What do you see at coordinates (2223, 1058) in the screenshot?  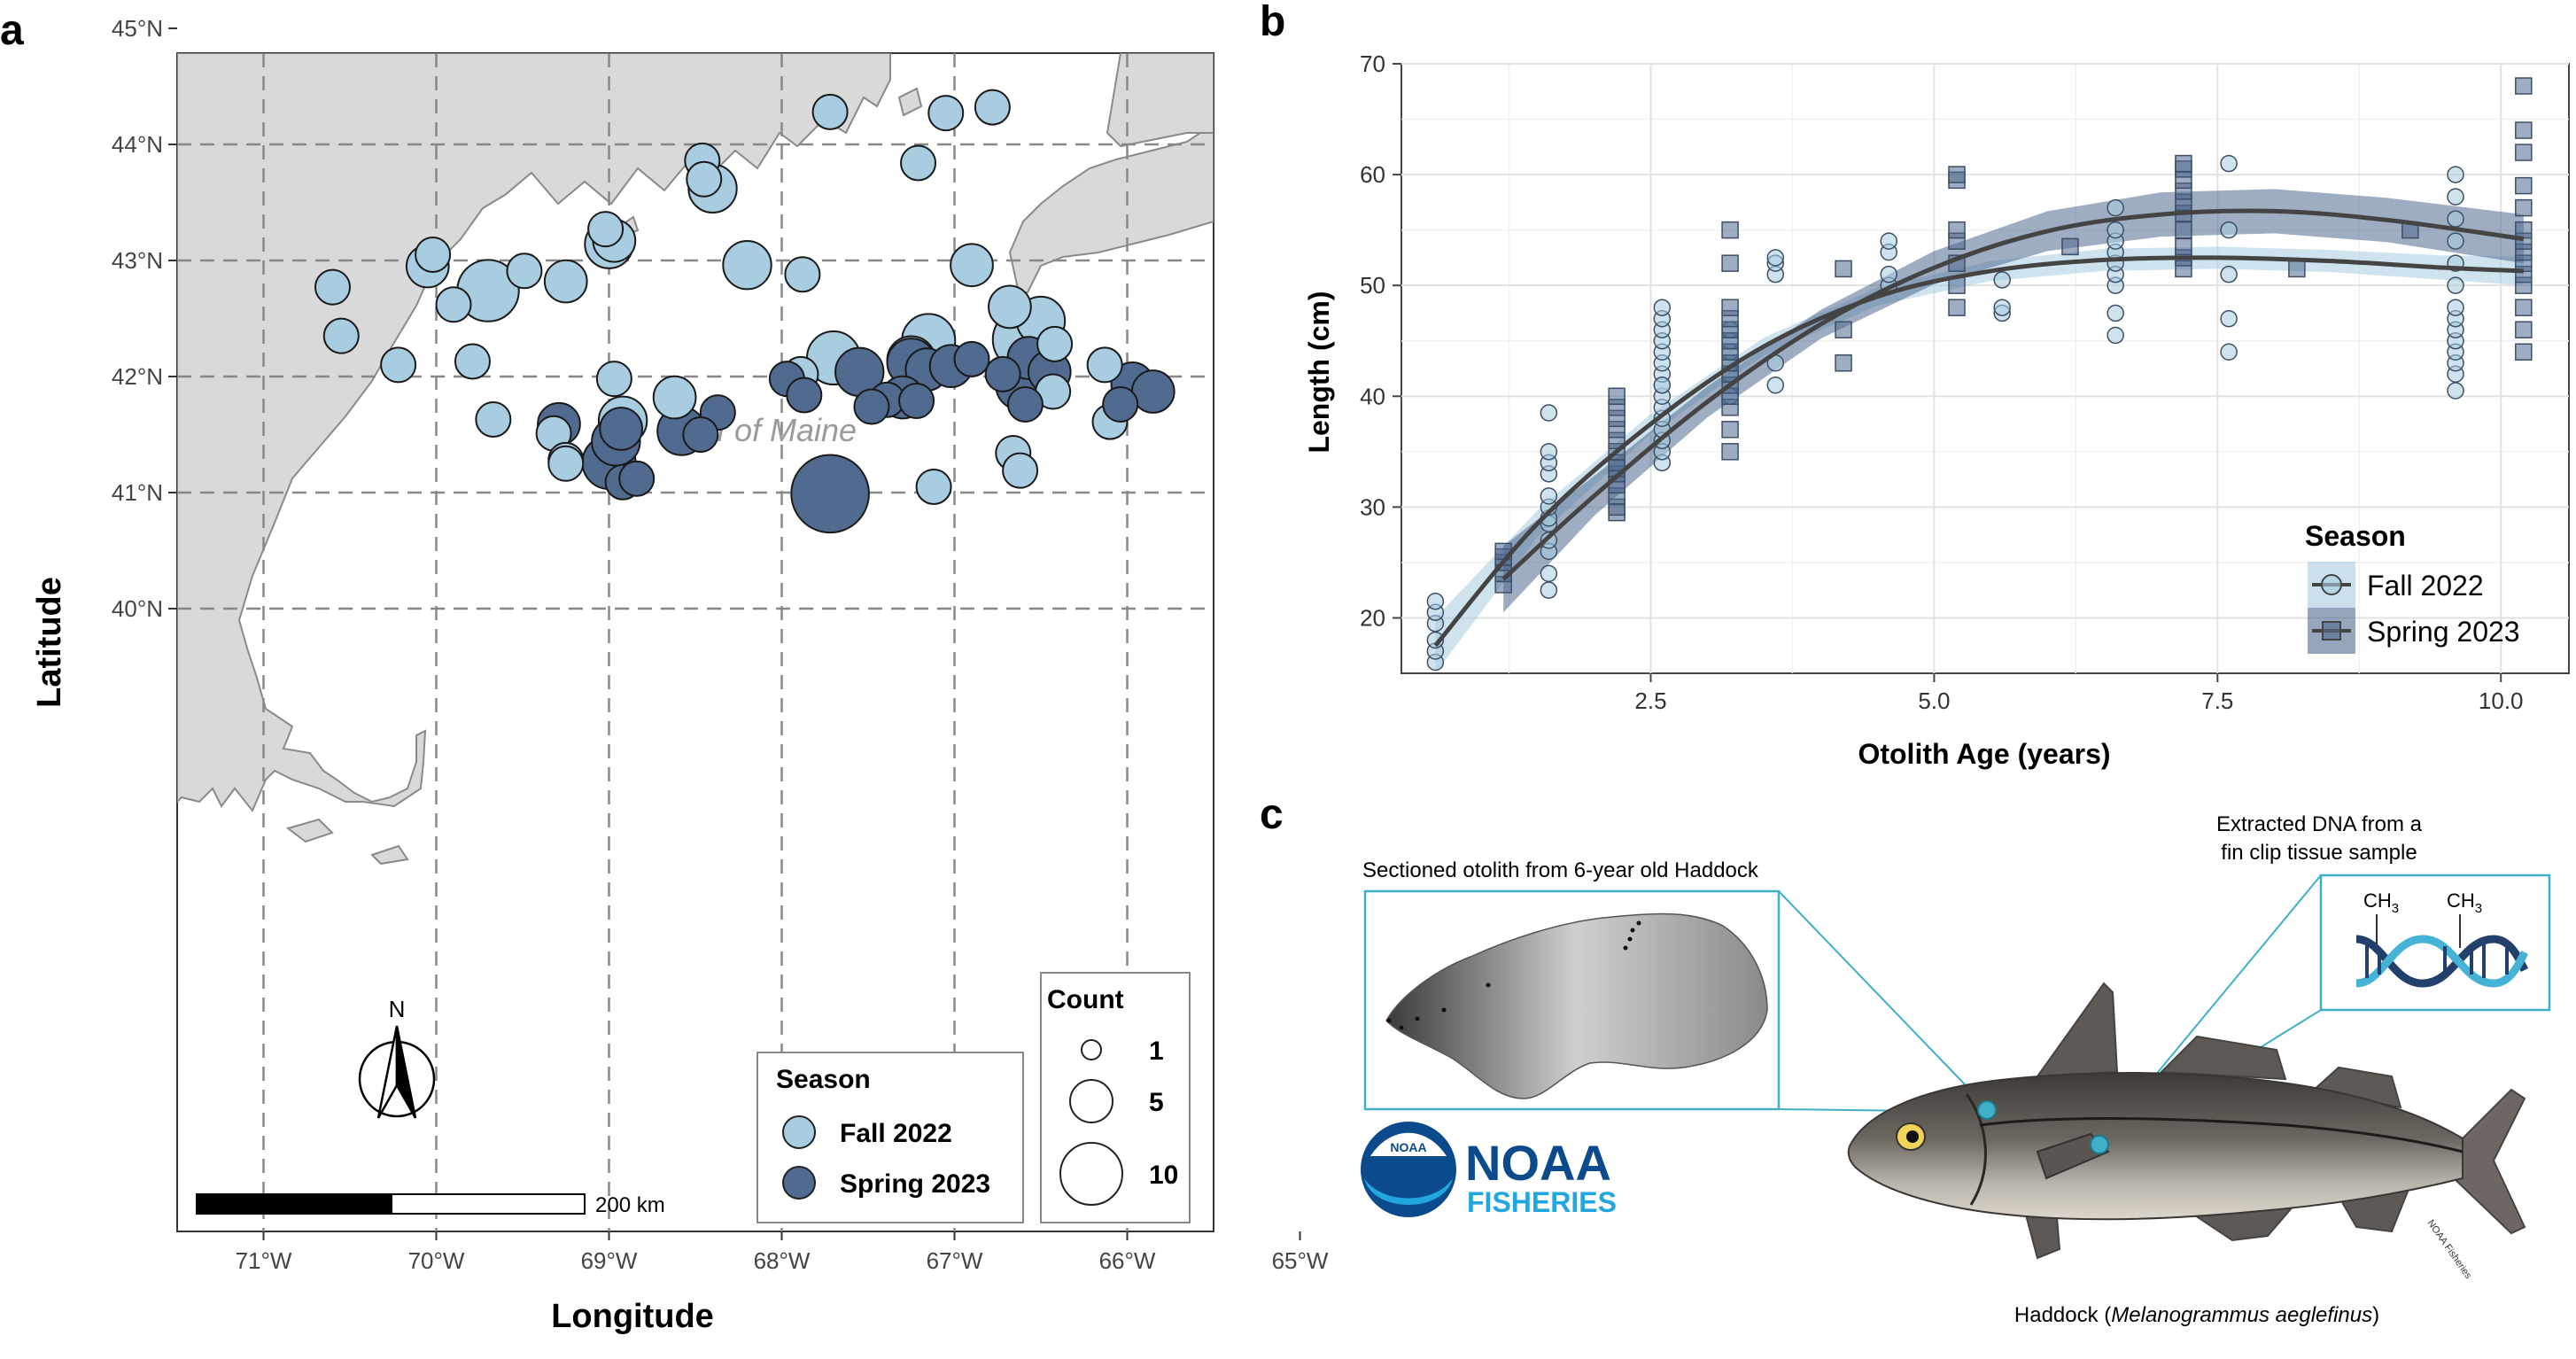 I see `fish-second-dorsal-fin` at bounding box center [2223, 1058].